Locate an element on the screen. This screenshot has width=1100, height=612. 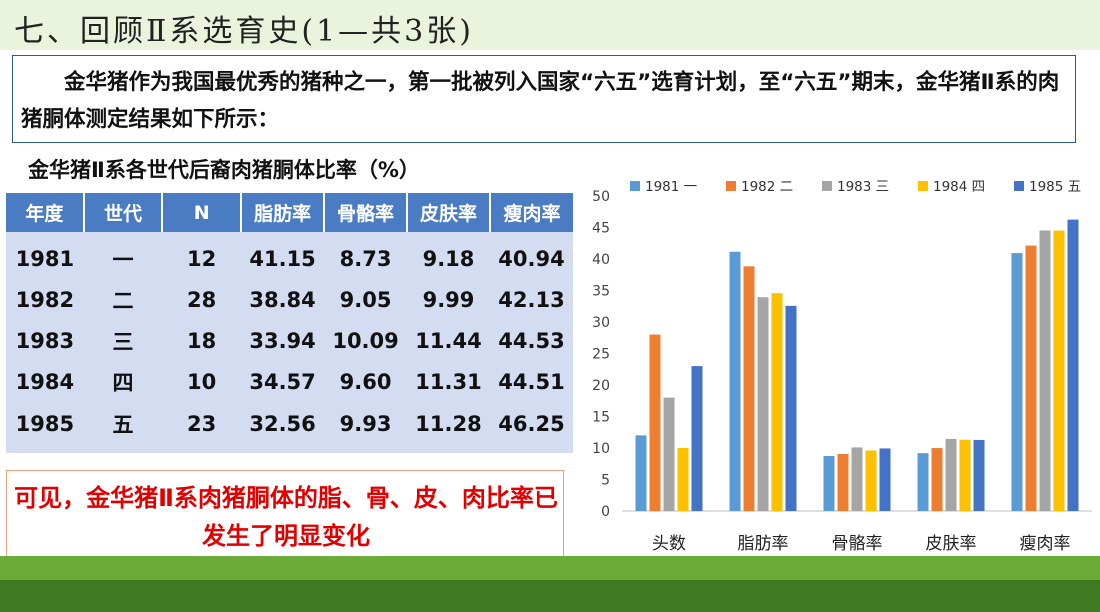
table-row: 1983 三 18 33.94 10.09 11.44 44.53 is located at coordinates (289, 341).